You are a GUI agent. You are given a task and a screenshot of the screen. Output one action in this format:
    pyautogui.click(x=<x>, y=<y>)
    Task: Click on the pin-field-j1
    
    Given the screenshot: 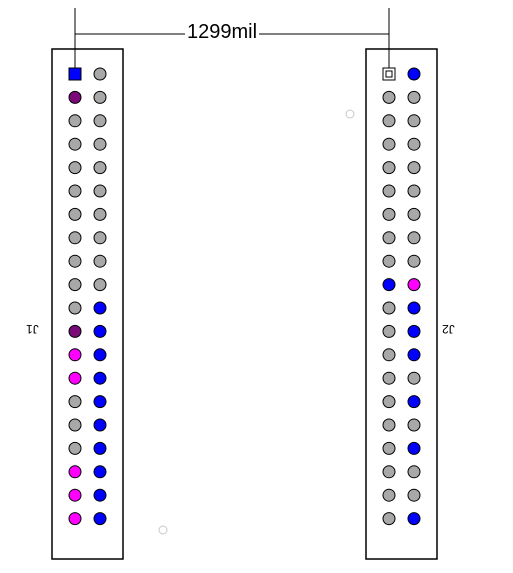 What is the action you would take?
    pyautogui.click(x=87, y=296)
    